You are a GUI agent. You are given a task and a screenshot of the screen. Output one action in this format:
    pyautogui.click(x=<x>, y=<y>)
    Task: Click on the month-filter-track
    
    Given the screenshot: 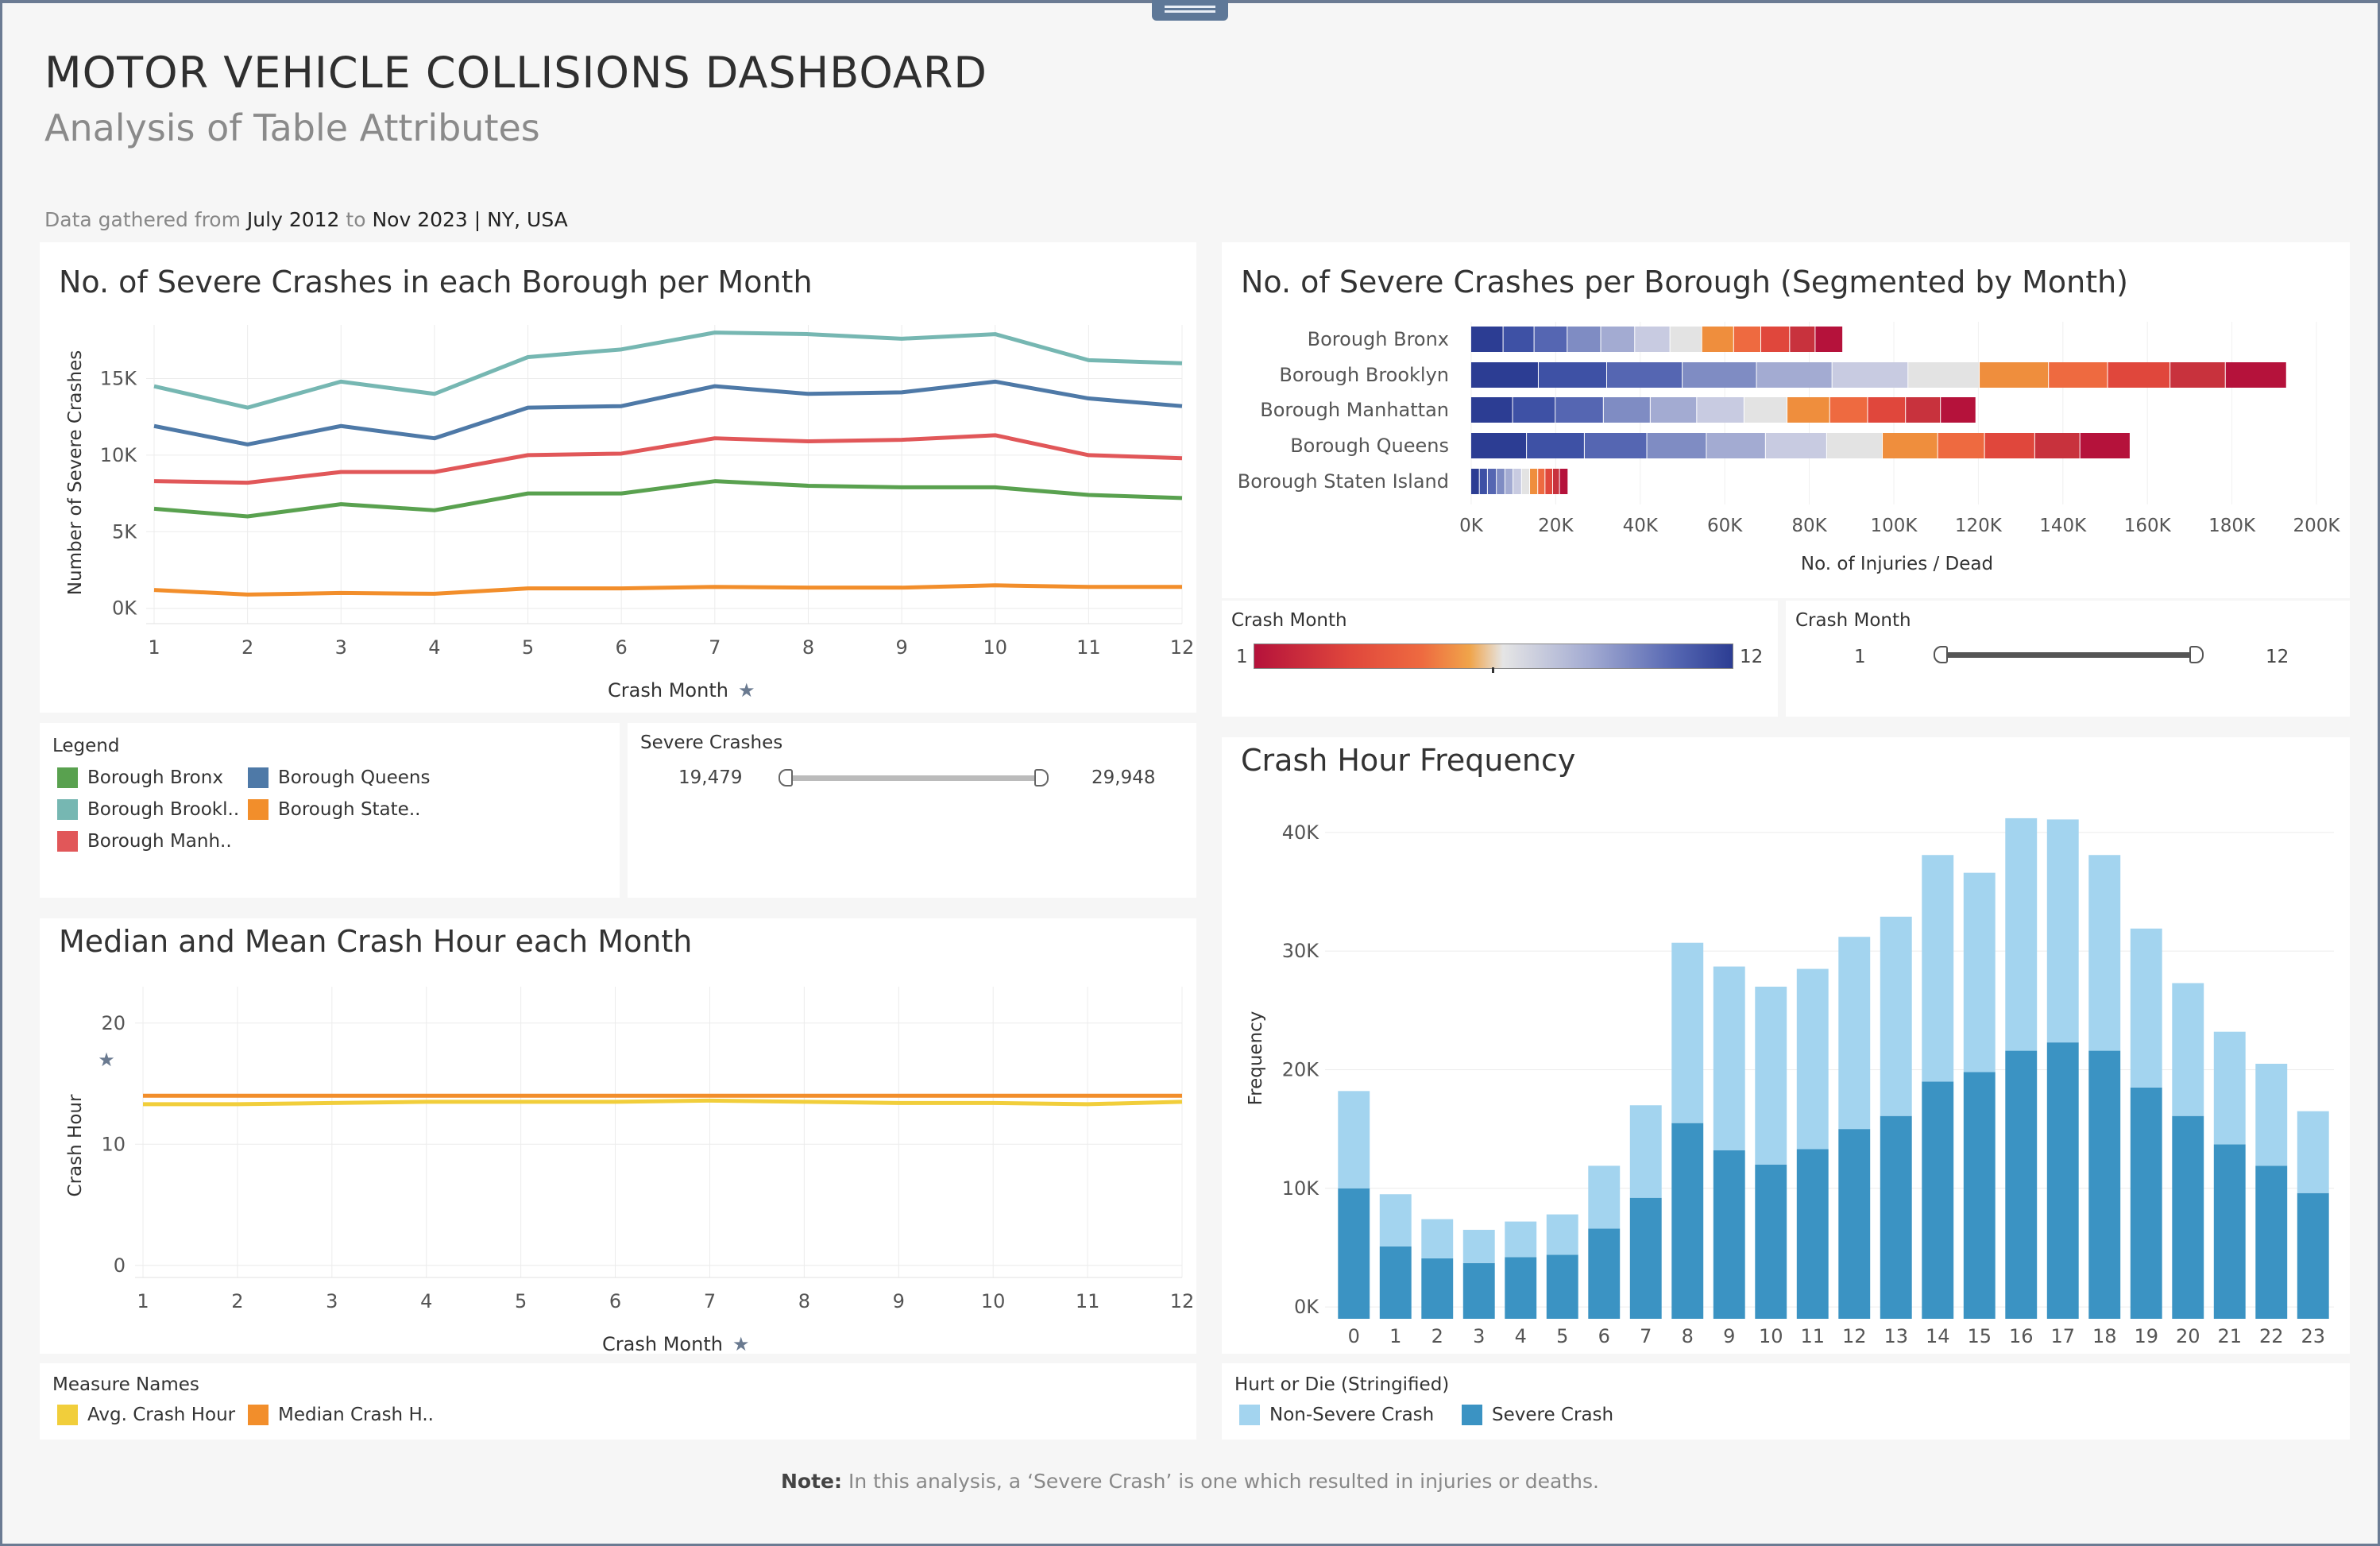 What is the action you would take?
    pyautogui.click(x=2068, y=655)
    